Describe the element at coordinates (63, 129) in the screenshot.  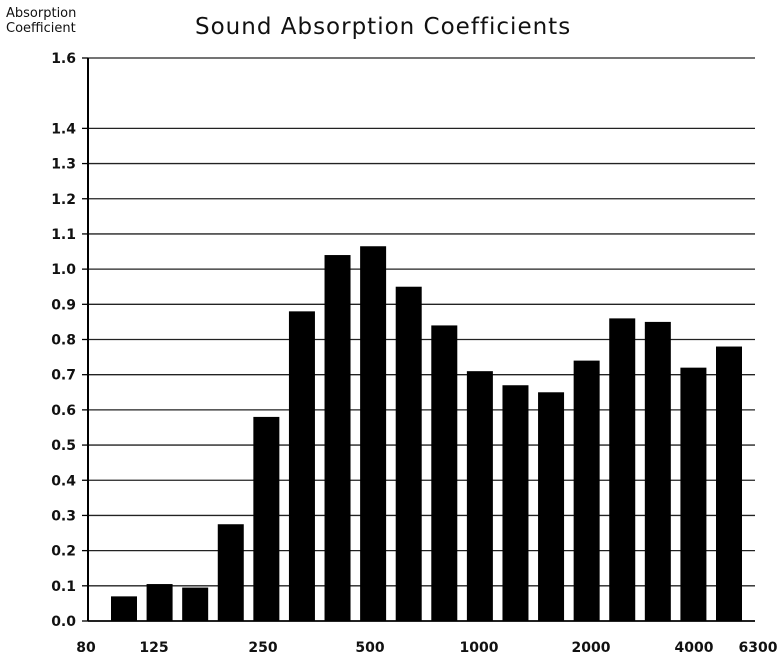
I see `y-tick-label: 1.4` at that location.